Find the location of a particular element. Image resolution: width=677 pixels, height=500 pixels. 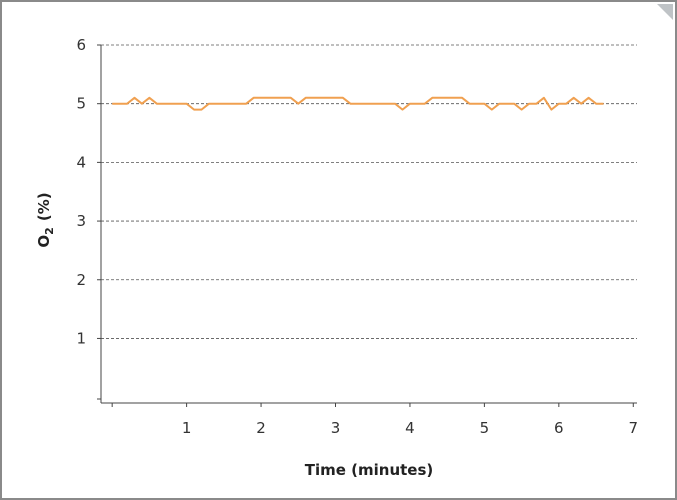

y-tick-label-4: 4 is located at coordinates (81, 162).